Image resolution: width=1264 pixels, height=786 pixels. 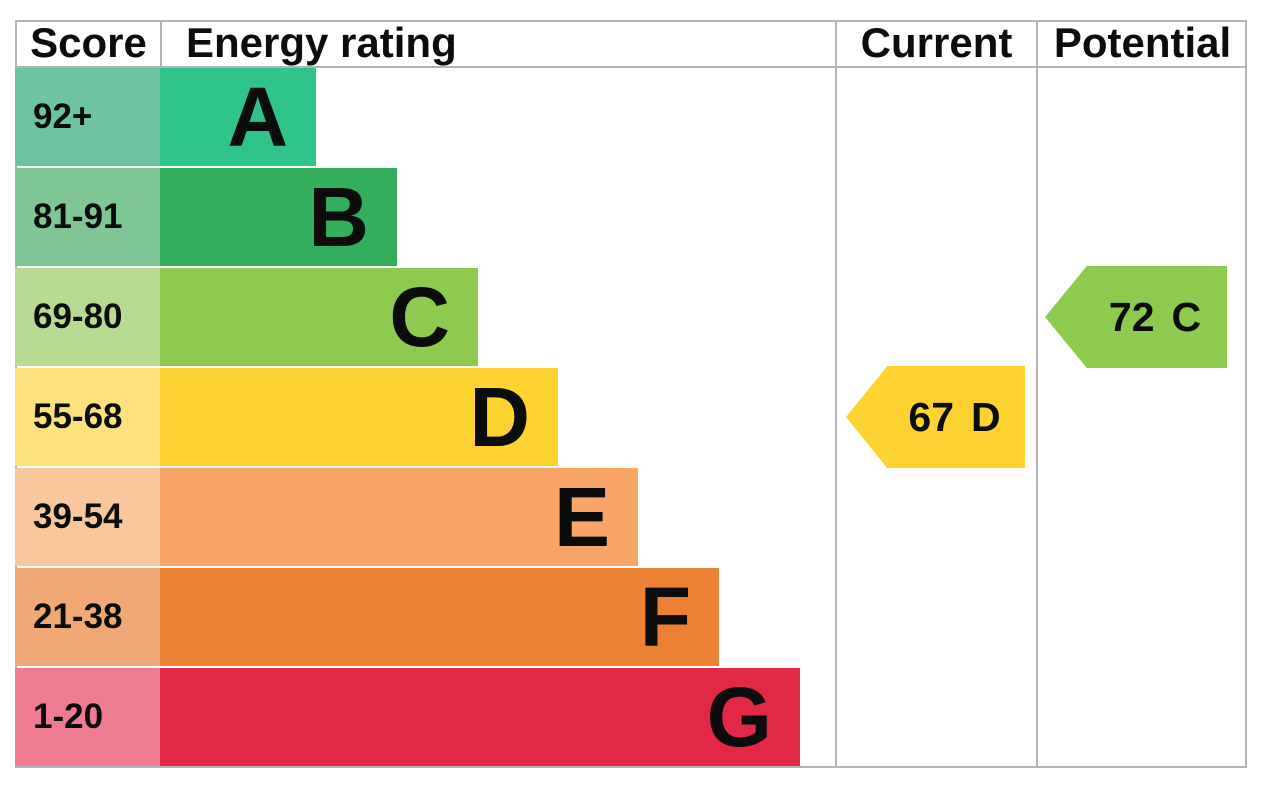 I want to click on score-range-label: 69-80, so click(x=78, y=316).